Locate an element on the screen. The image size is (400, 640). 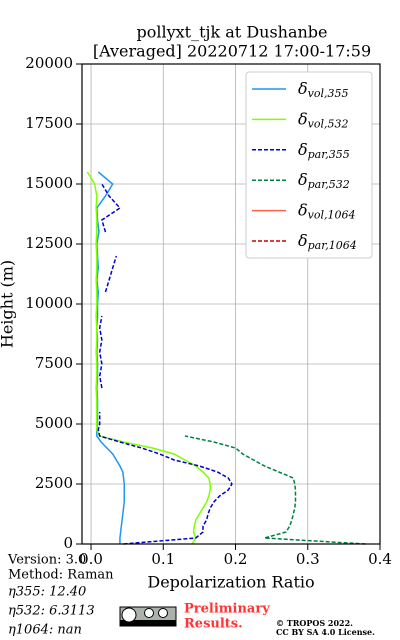
y-tick-label: 2500 is located at coordinates (54, 483).